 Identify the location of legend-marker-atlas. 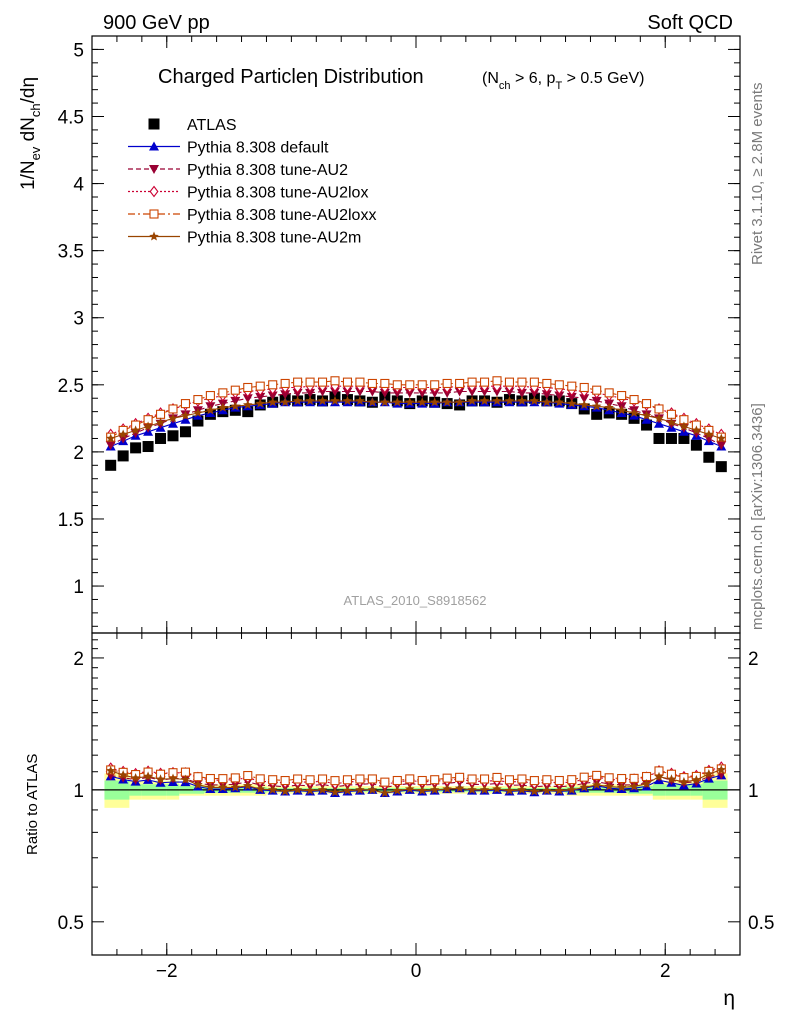
(154, 124).